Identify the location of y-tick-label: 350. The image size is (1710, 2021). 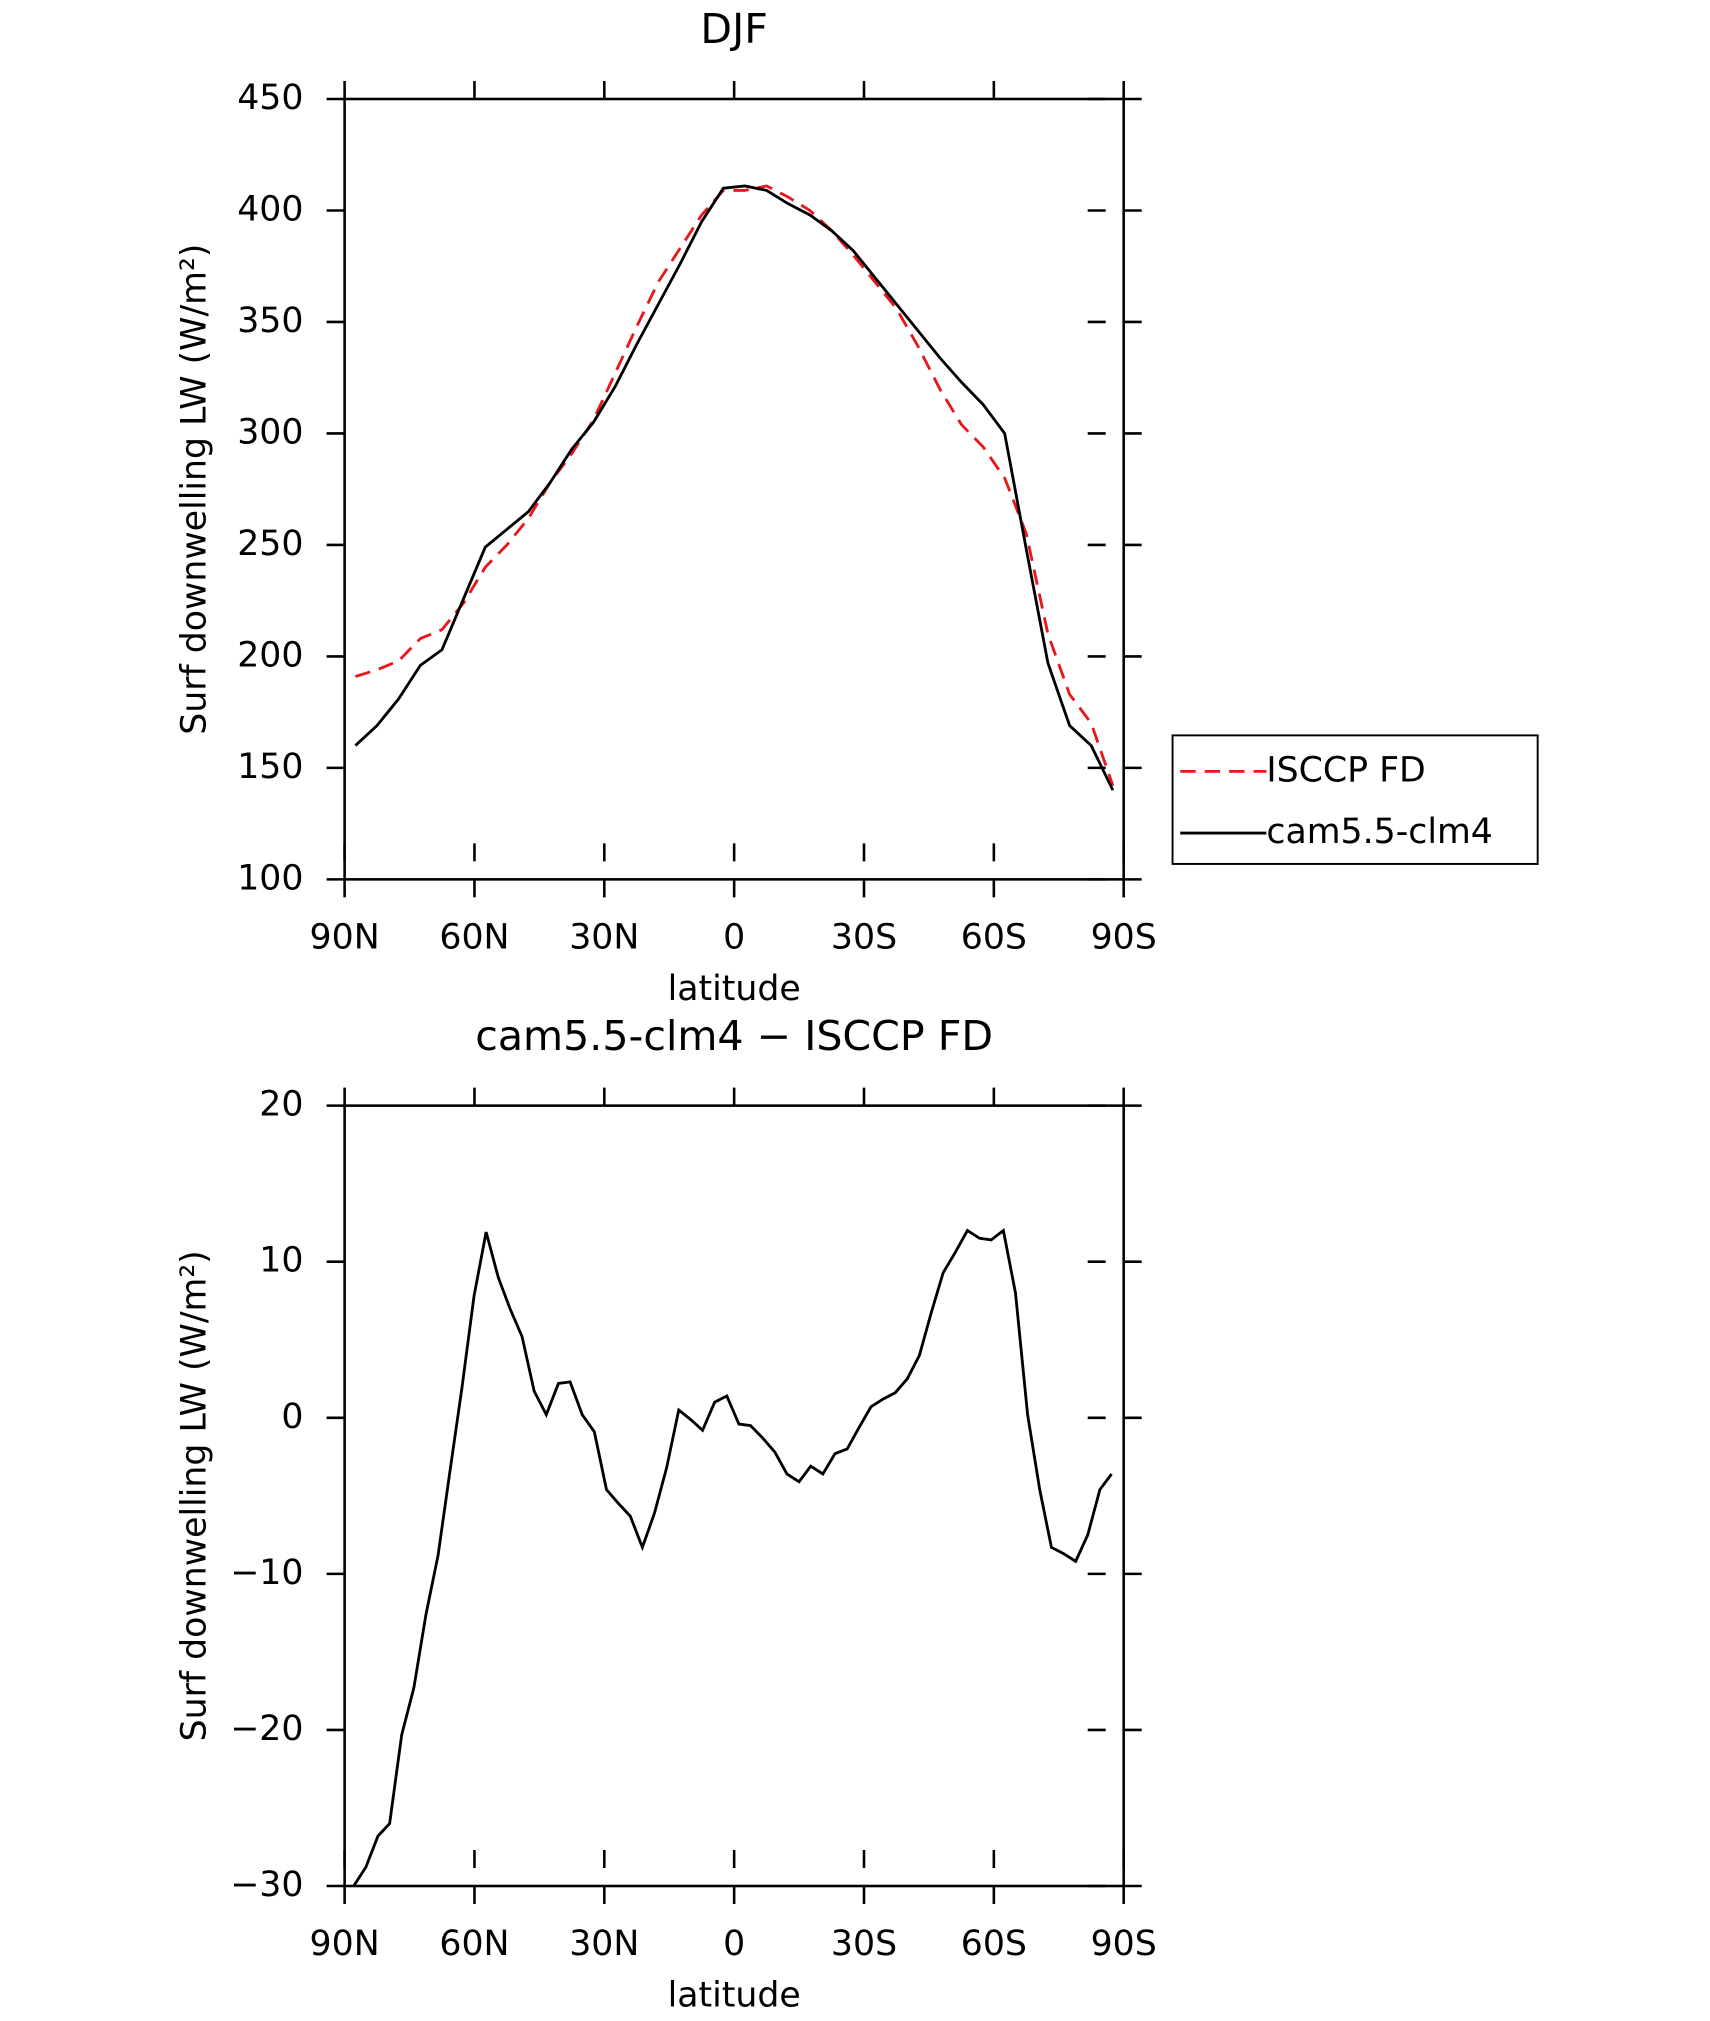
(270, 321).